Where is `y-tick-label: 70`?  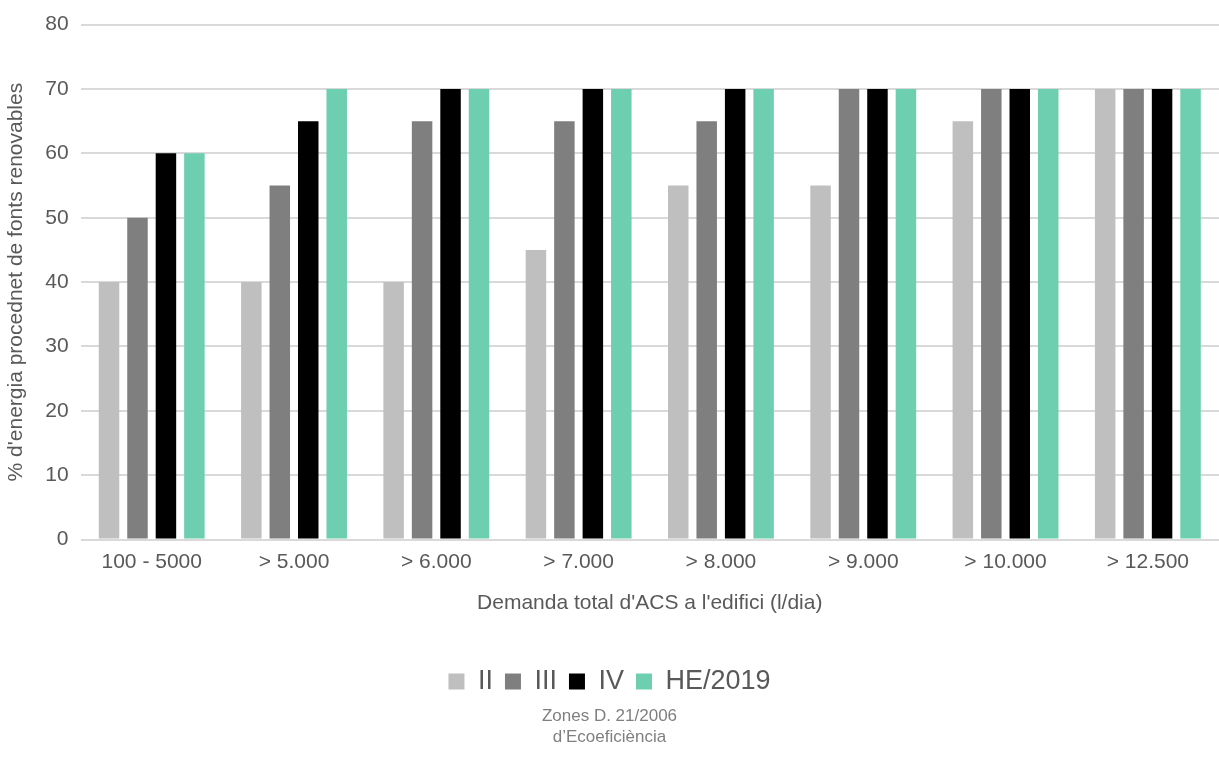 y-tick-label: 70 is located at coordinates (57, 87).